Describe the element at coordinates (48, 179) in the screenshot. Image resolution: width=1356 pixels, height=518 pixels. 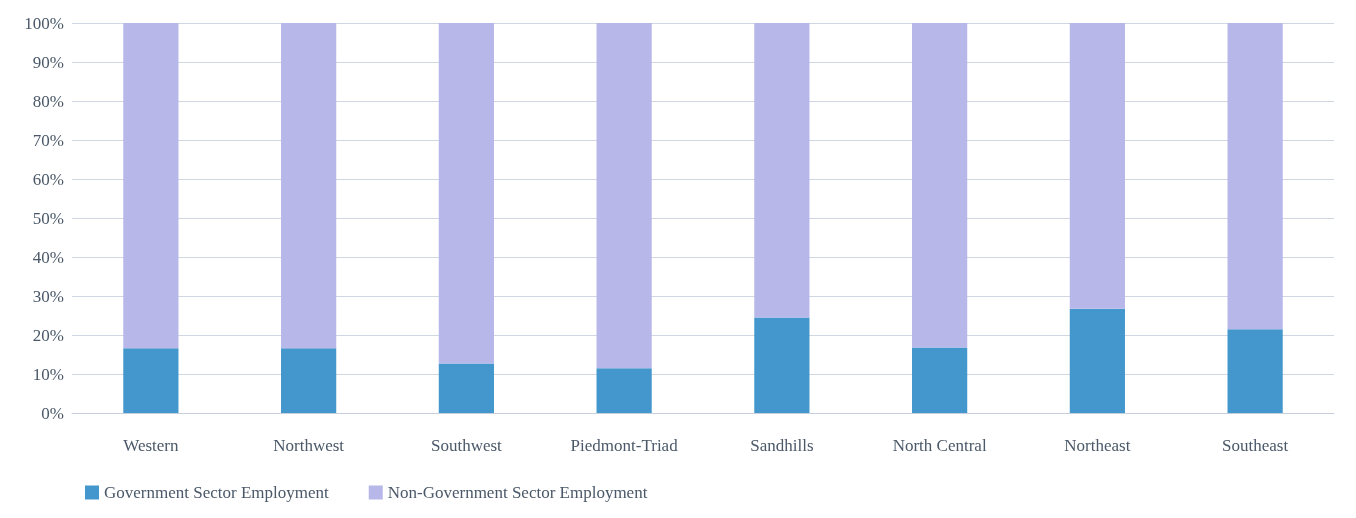
I see `y-tick-label: 60%` at that location.